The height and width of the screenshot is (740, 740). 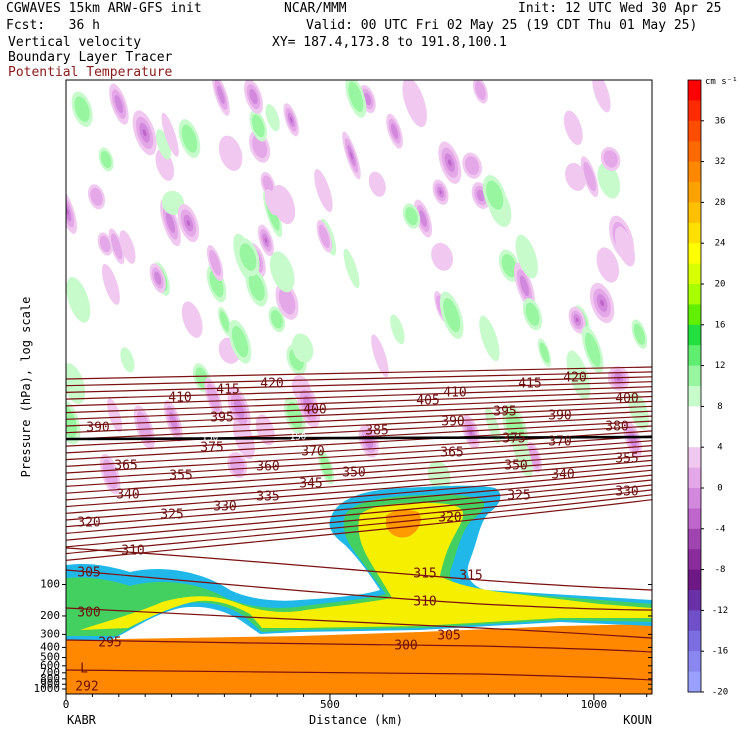 What do you see at coordinates (720, 693) in the screenshot?
I see `colorbar-tick-label: -20` at bounding box center [720, 693].